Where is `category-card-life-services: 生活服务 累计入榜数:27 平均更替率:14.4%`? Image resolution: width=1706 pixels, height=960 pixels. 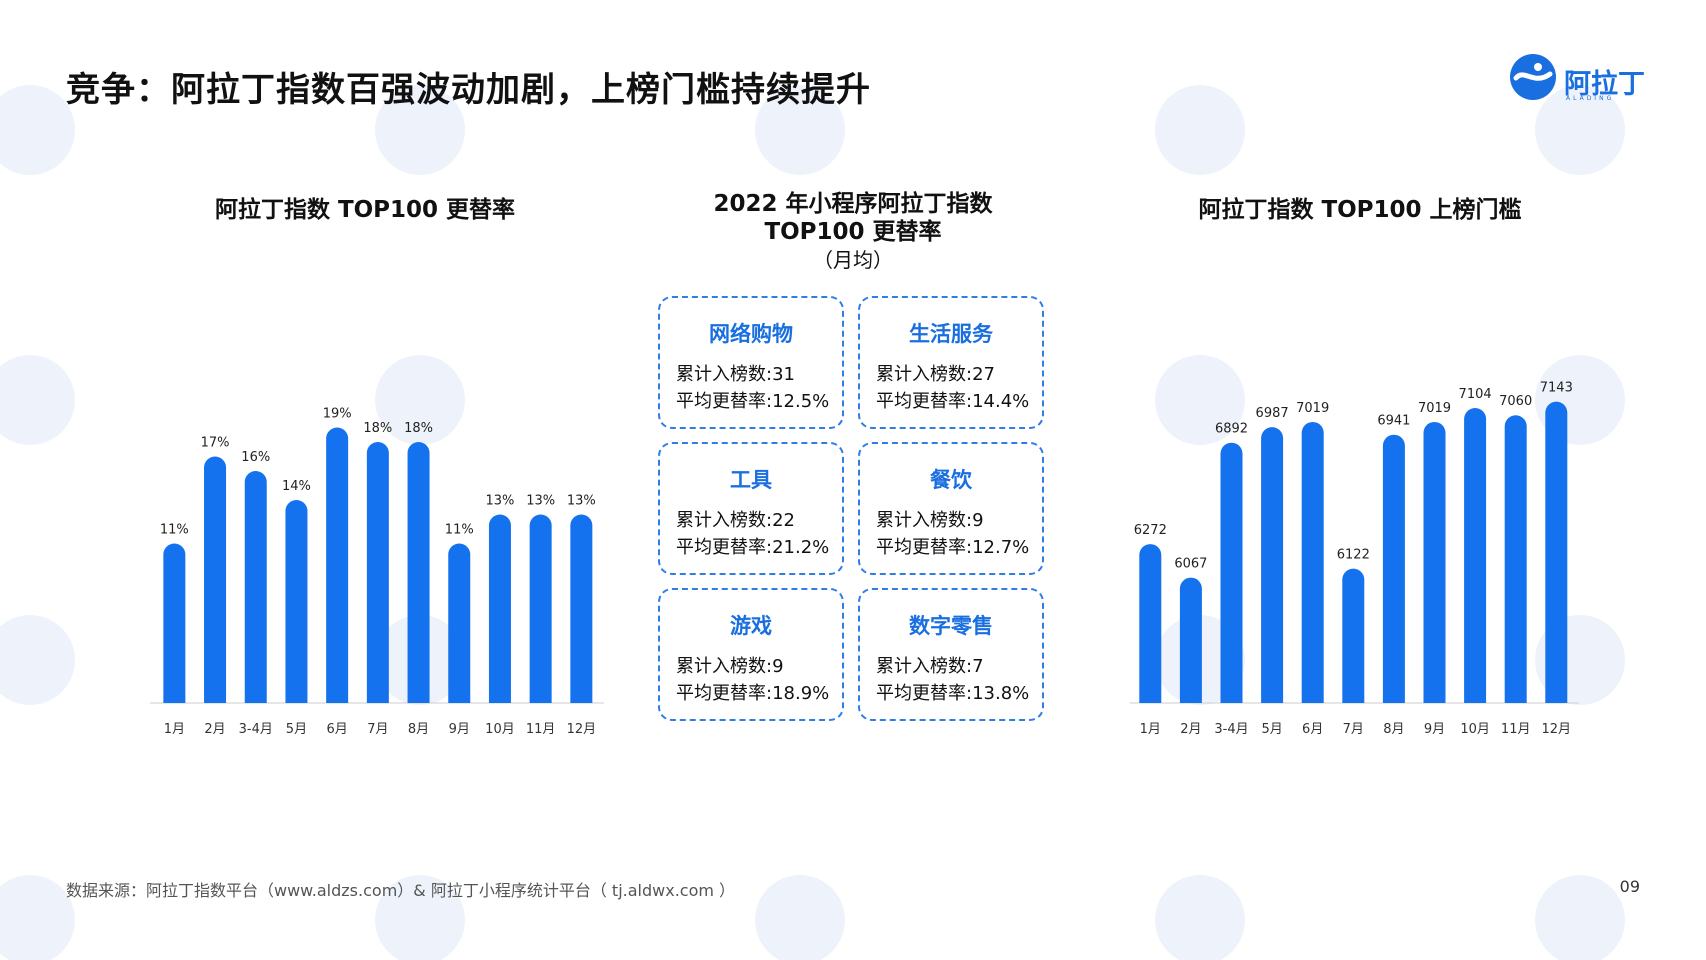
category-card-life-services: 生活服务 累计入榜数:27 平均更替率:14.4% is located at coordinates (951, 362).